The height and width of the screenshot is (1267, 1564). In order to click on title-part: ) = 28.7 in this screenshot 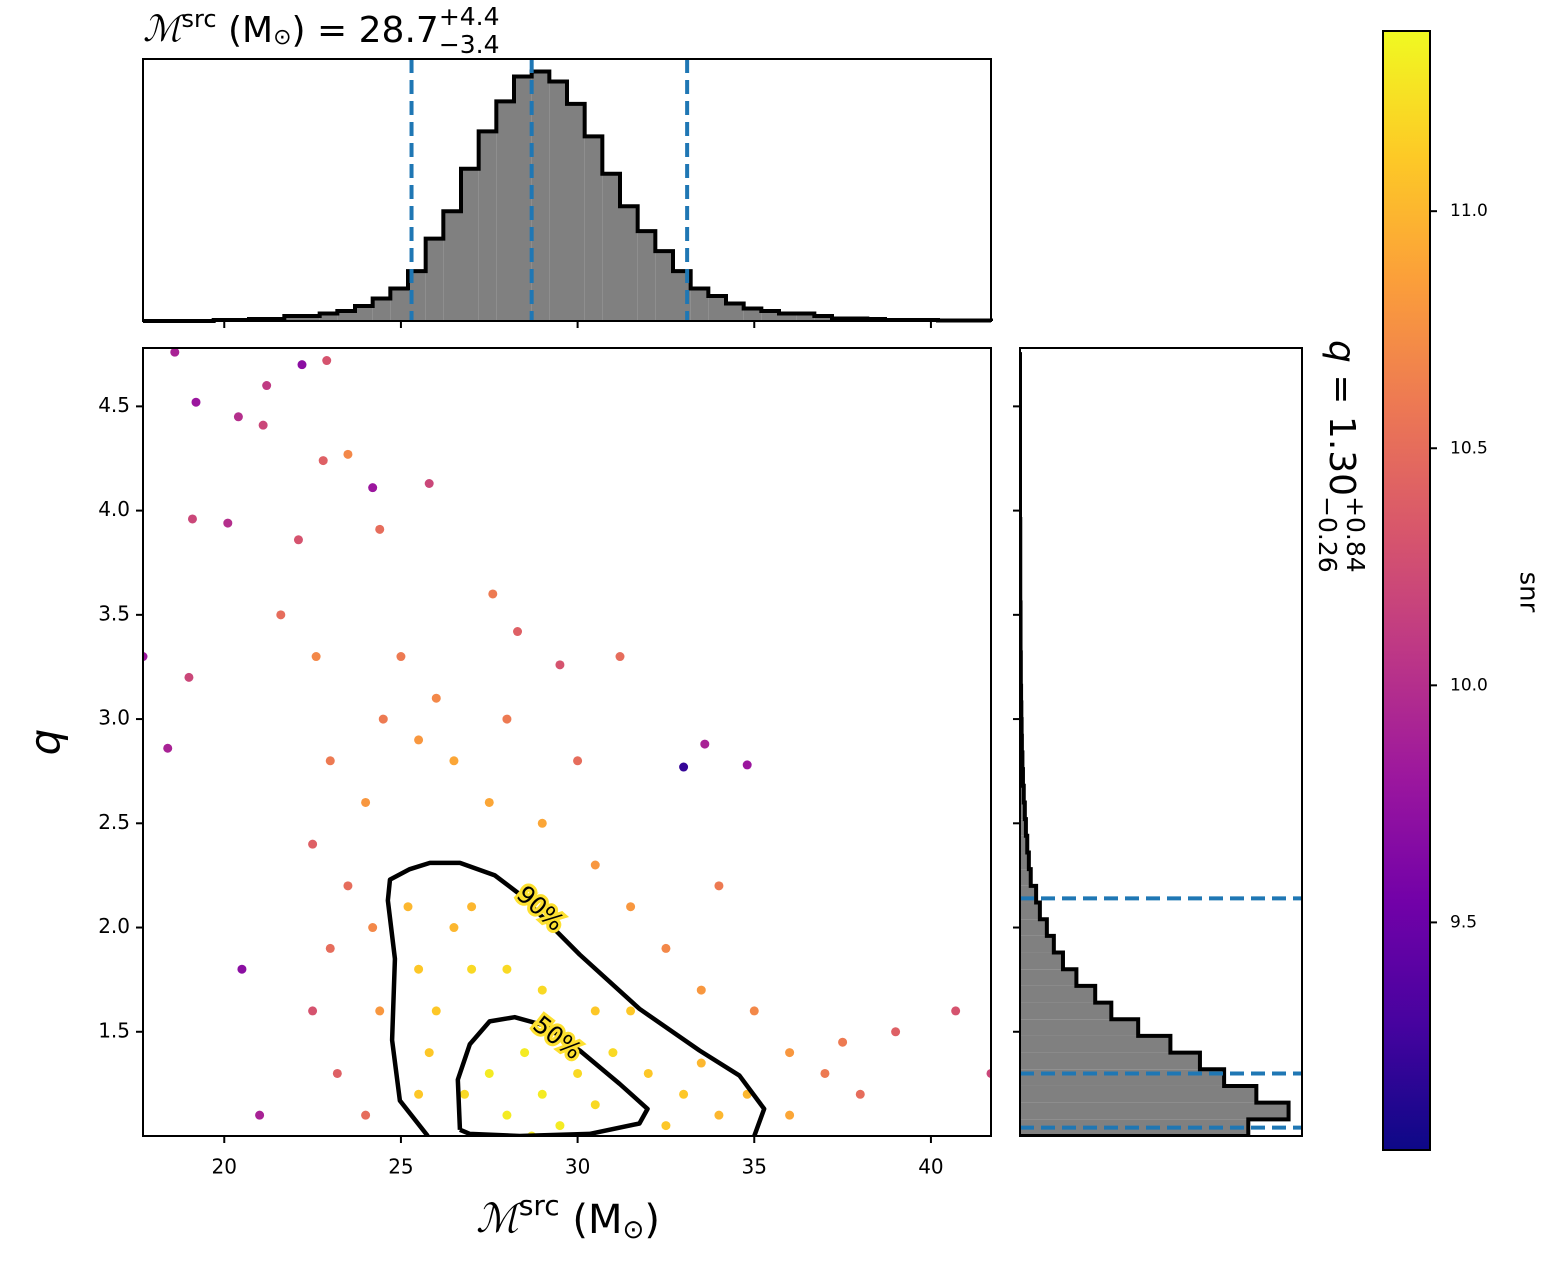, I will do `click(365, 30)`.